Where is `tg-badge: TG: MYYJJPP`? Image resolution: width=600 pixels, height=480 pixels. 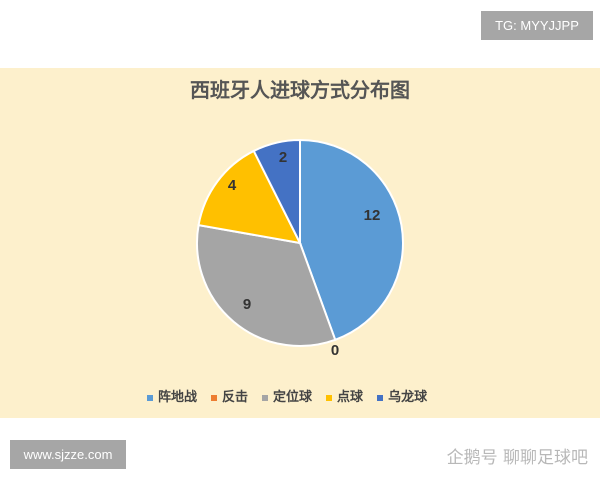 tg-badge: TG: MYYJJPP is located at coordinates (537, 25).